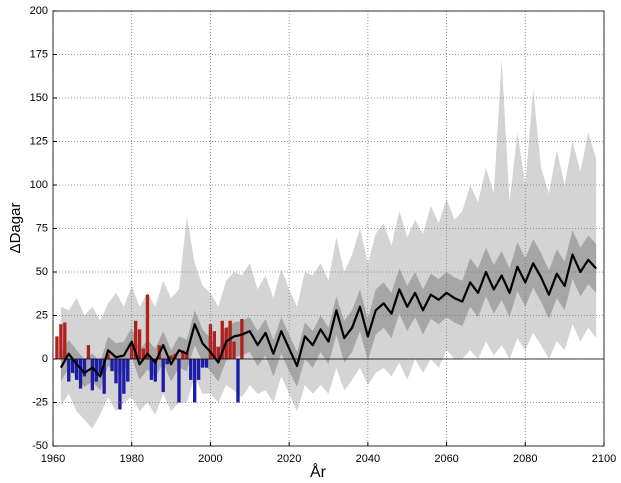 Image resolution: width=621 pixels, height=483 pixels. I want to click on y-tick-label: 175, so click(39, 54).